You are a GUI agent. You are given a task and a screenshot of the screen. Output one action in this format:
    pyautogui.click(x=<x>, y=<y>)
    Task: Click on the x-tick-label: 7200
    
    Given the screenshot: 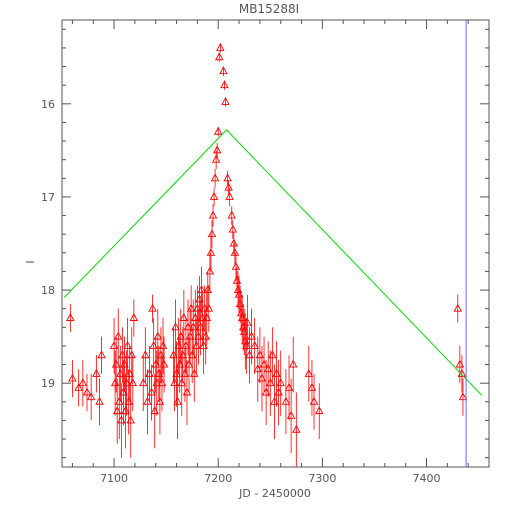 What is the action you would take?
    pyautogui.click(x=218, y=478)
    